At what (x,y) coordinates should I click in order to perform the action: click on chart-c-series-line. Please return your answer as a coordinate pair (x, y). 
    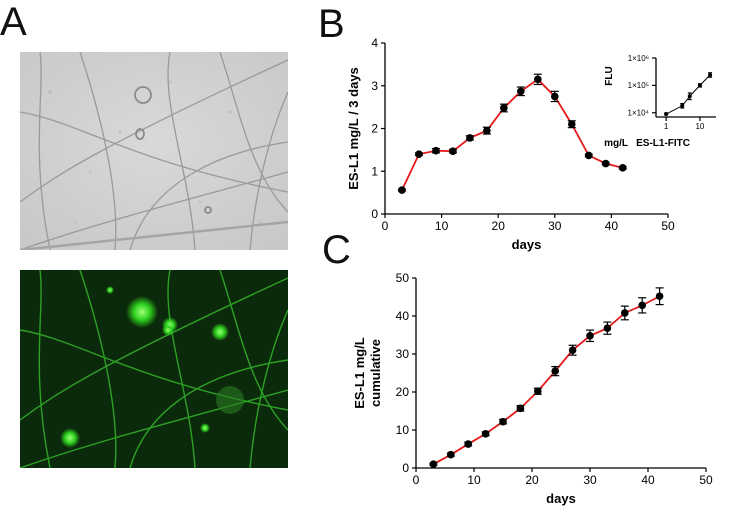
    Looking at the image, I should click on (546, 380).